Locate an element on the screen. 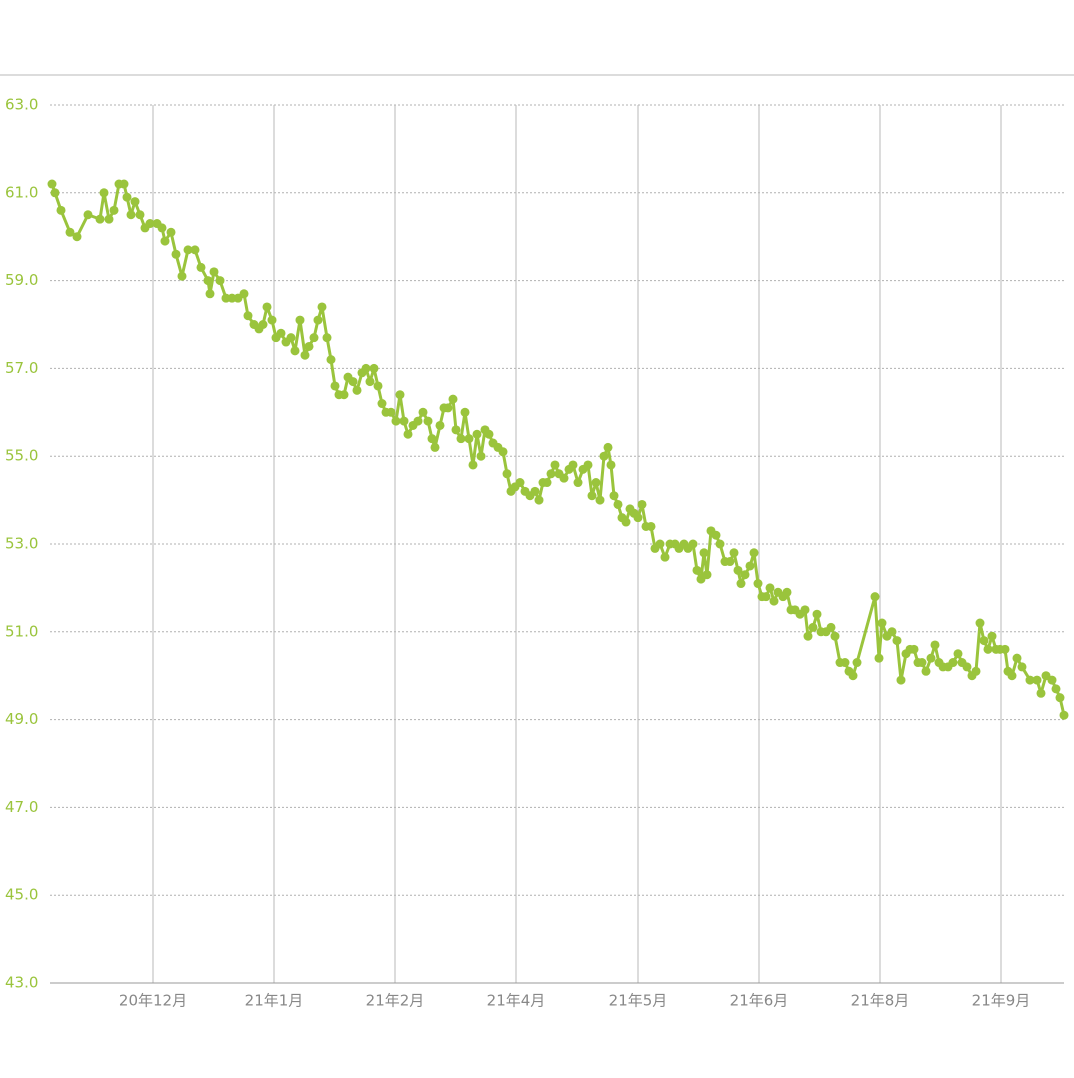 This screenshot has height=1078, width=1074. x-tick-label: 21年1月 is located at coordinates (274, 1001).